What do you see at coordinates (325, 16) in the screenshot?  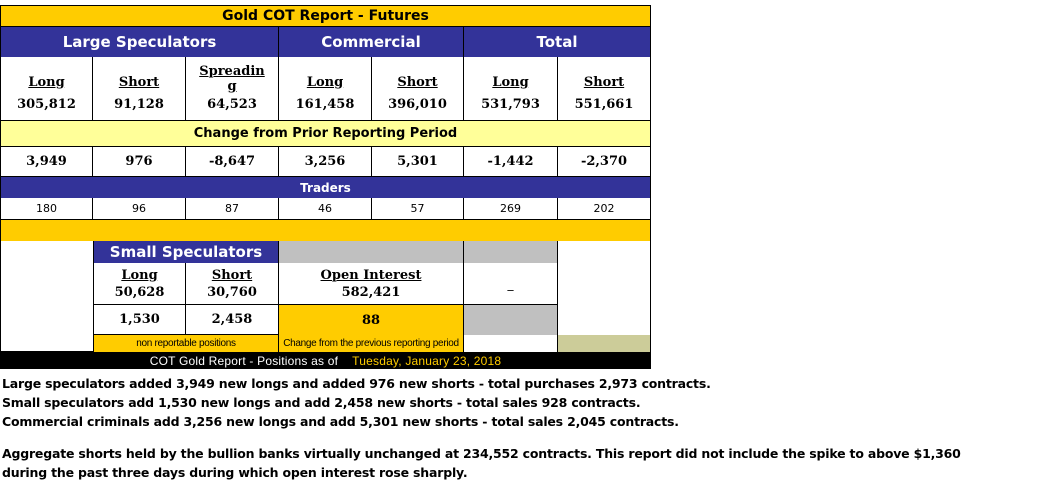 I see `report-title: Gold COT Report - Futures` at bounding box center [325, 16].